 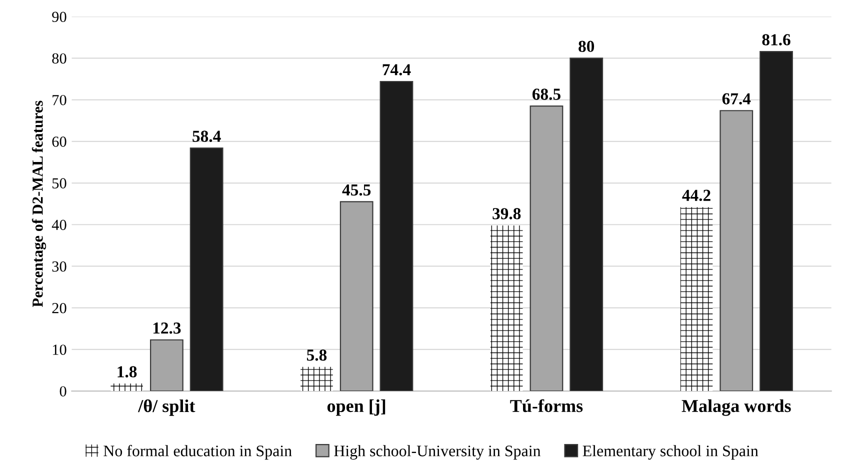 What do you see at coordinates (167, 328) in the screenshot?
I see `data-label: 12.3` at bounding box center [167, 328].